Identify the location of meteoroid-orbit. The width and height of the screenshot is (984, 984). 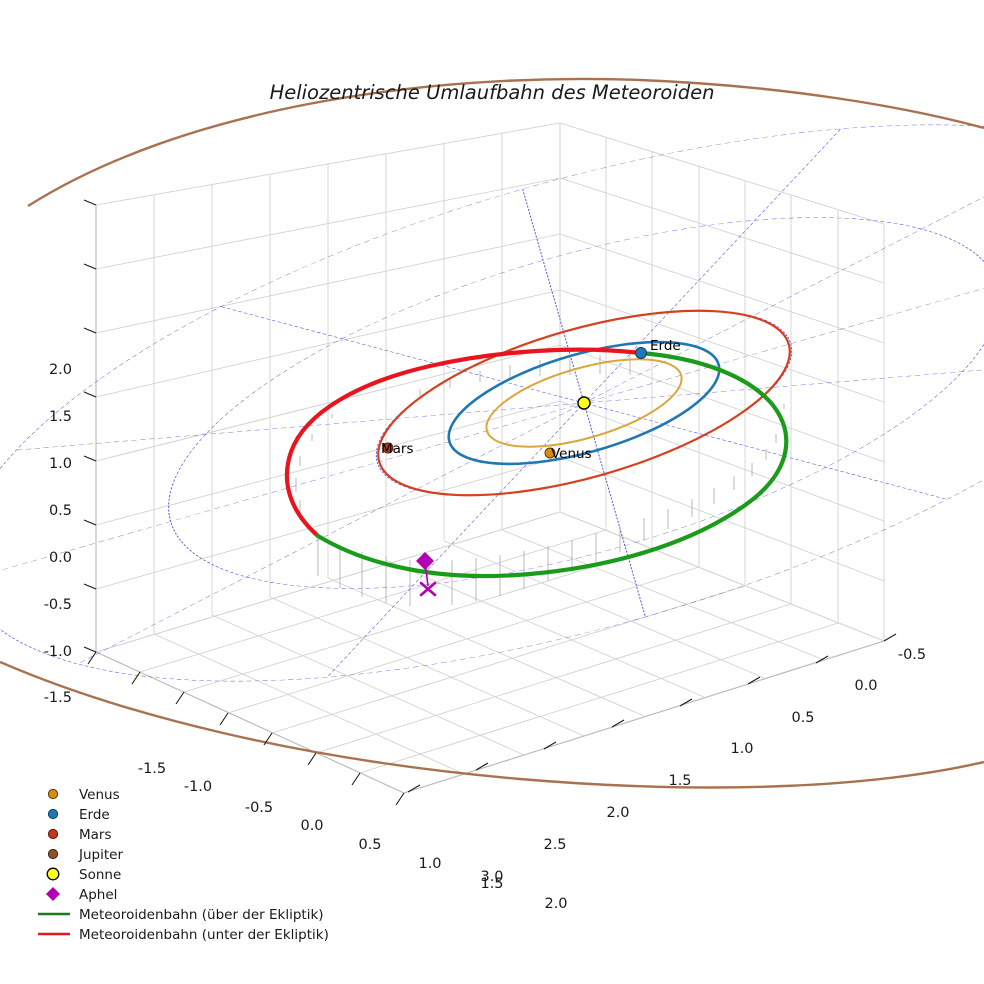
(536, 463).